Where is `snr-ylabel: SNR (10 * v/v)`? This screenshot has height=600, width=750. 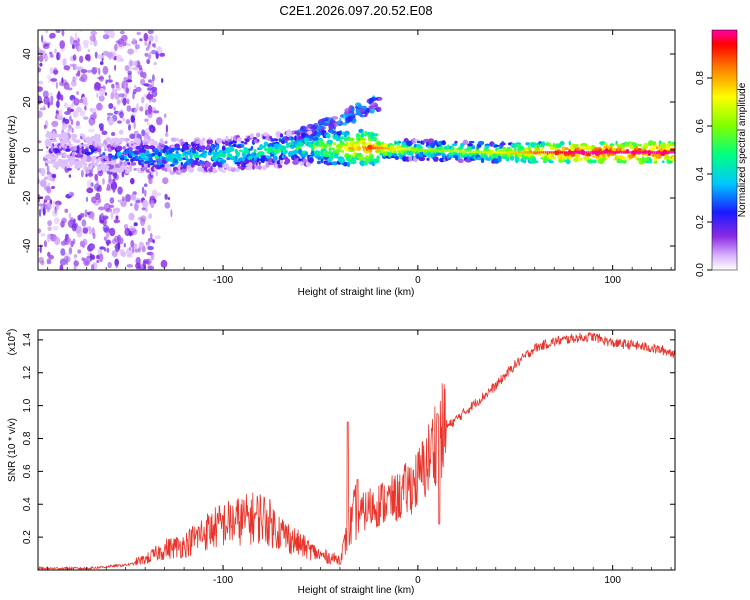
snr-ylabel: SNR (10 * v/v) is located at coordinates (12, 450).